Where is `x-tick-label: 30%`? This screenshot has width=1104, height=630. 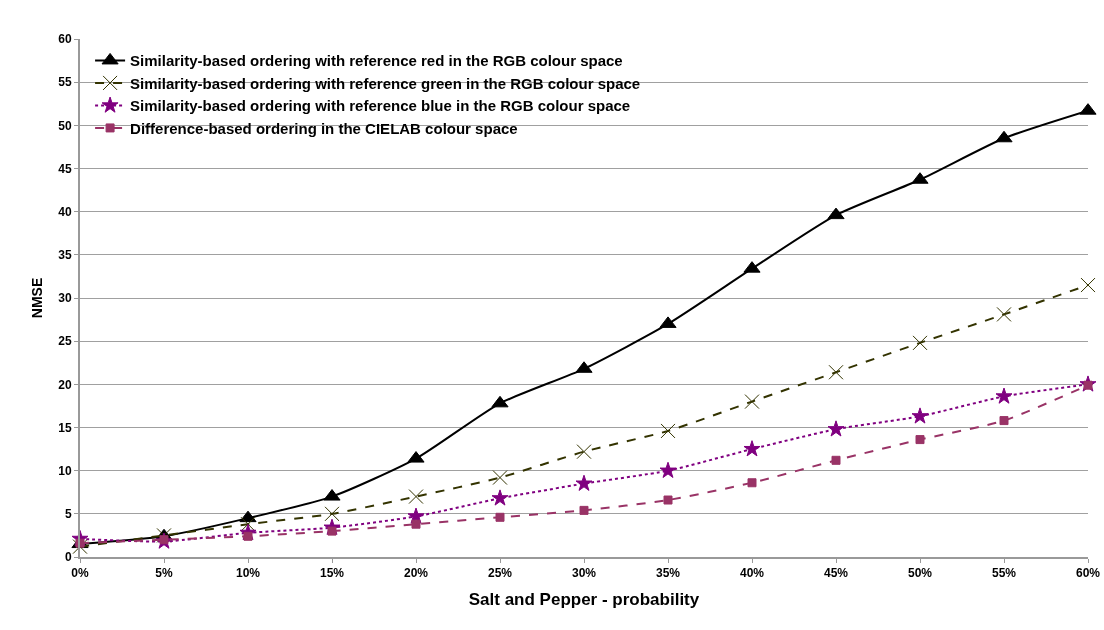
x-tick-label: 30% is located at coordinates (584, 573).